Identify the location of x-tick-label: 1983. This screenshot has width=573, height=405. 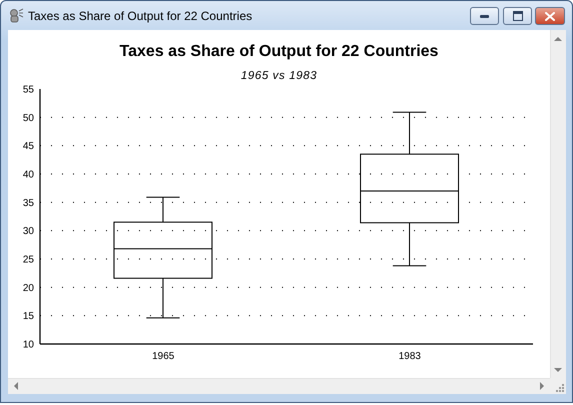
(410, 356).